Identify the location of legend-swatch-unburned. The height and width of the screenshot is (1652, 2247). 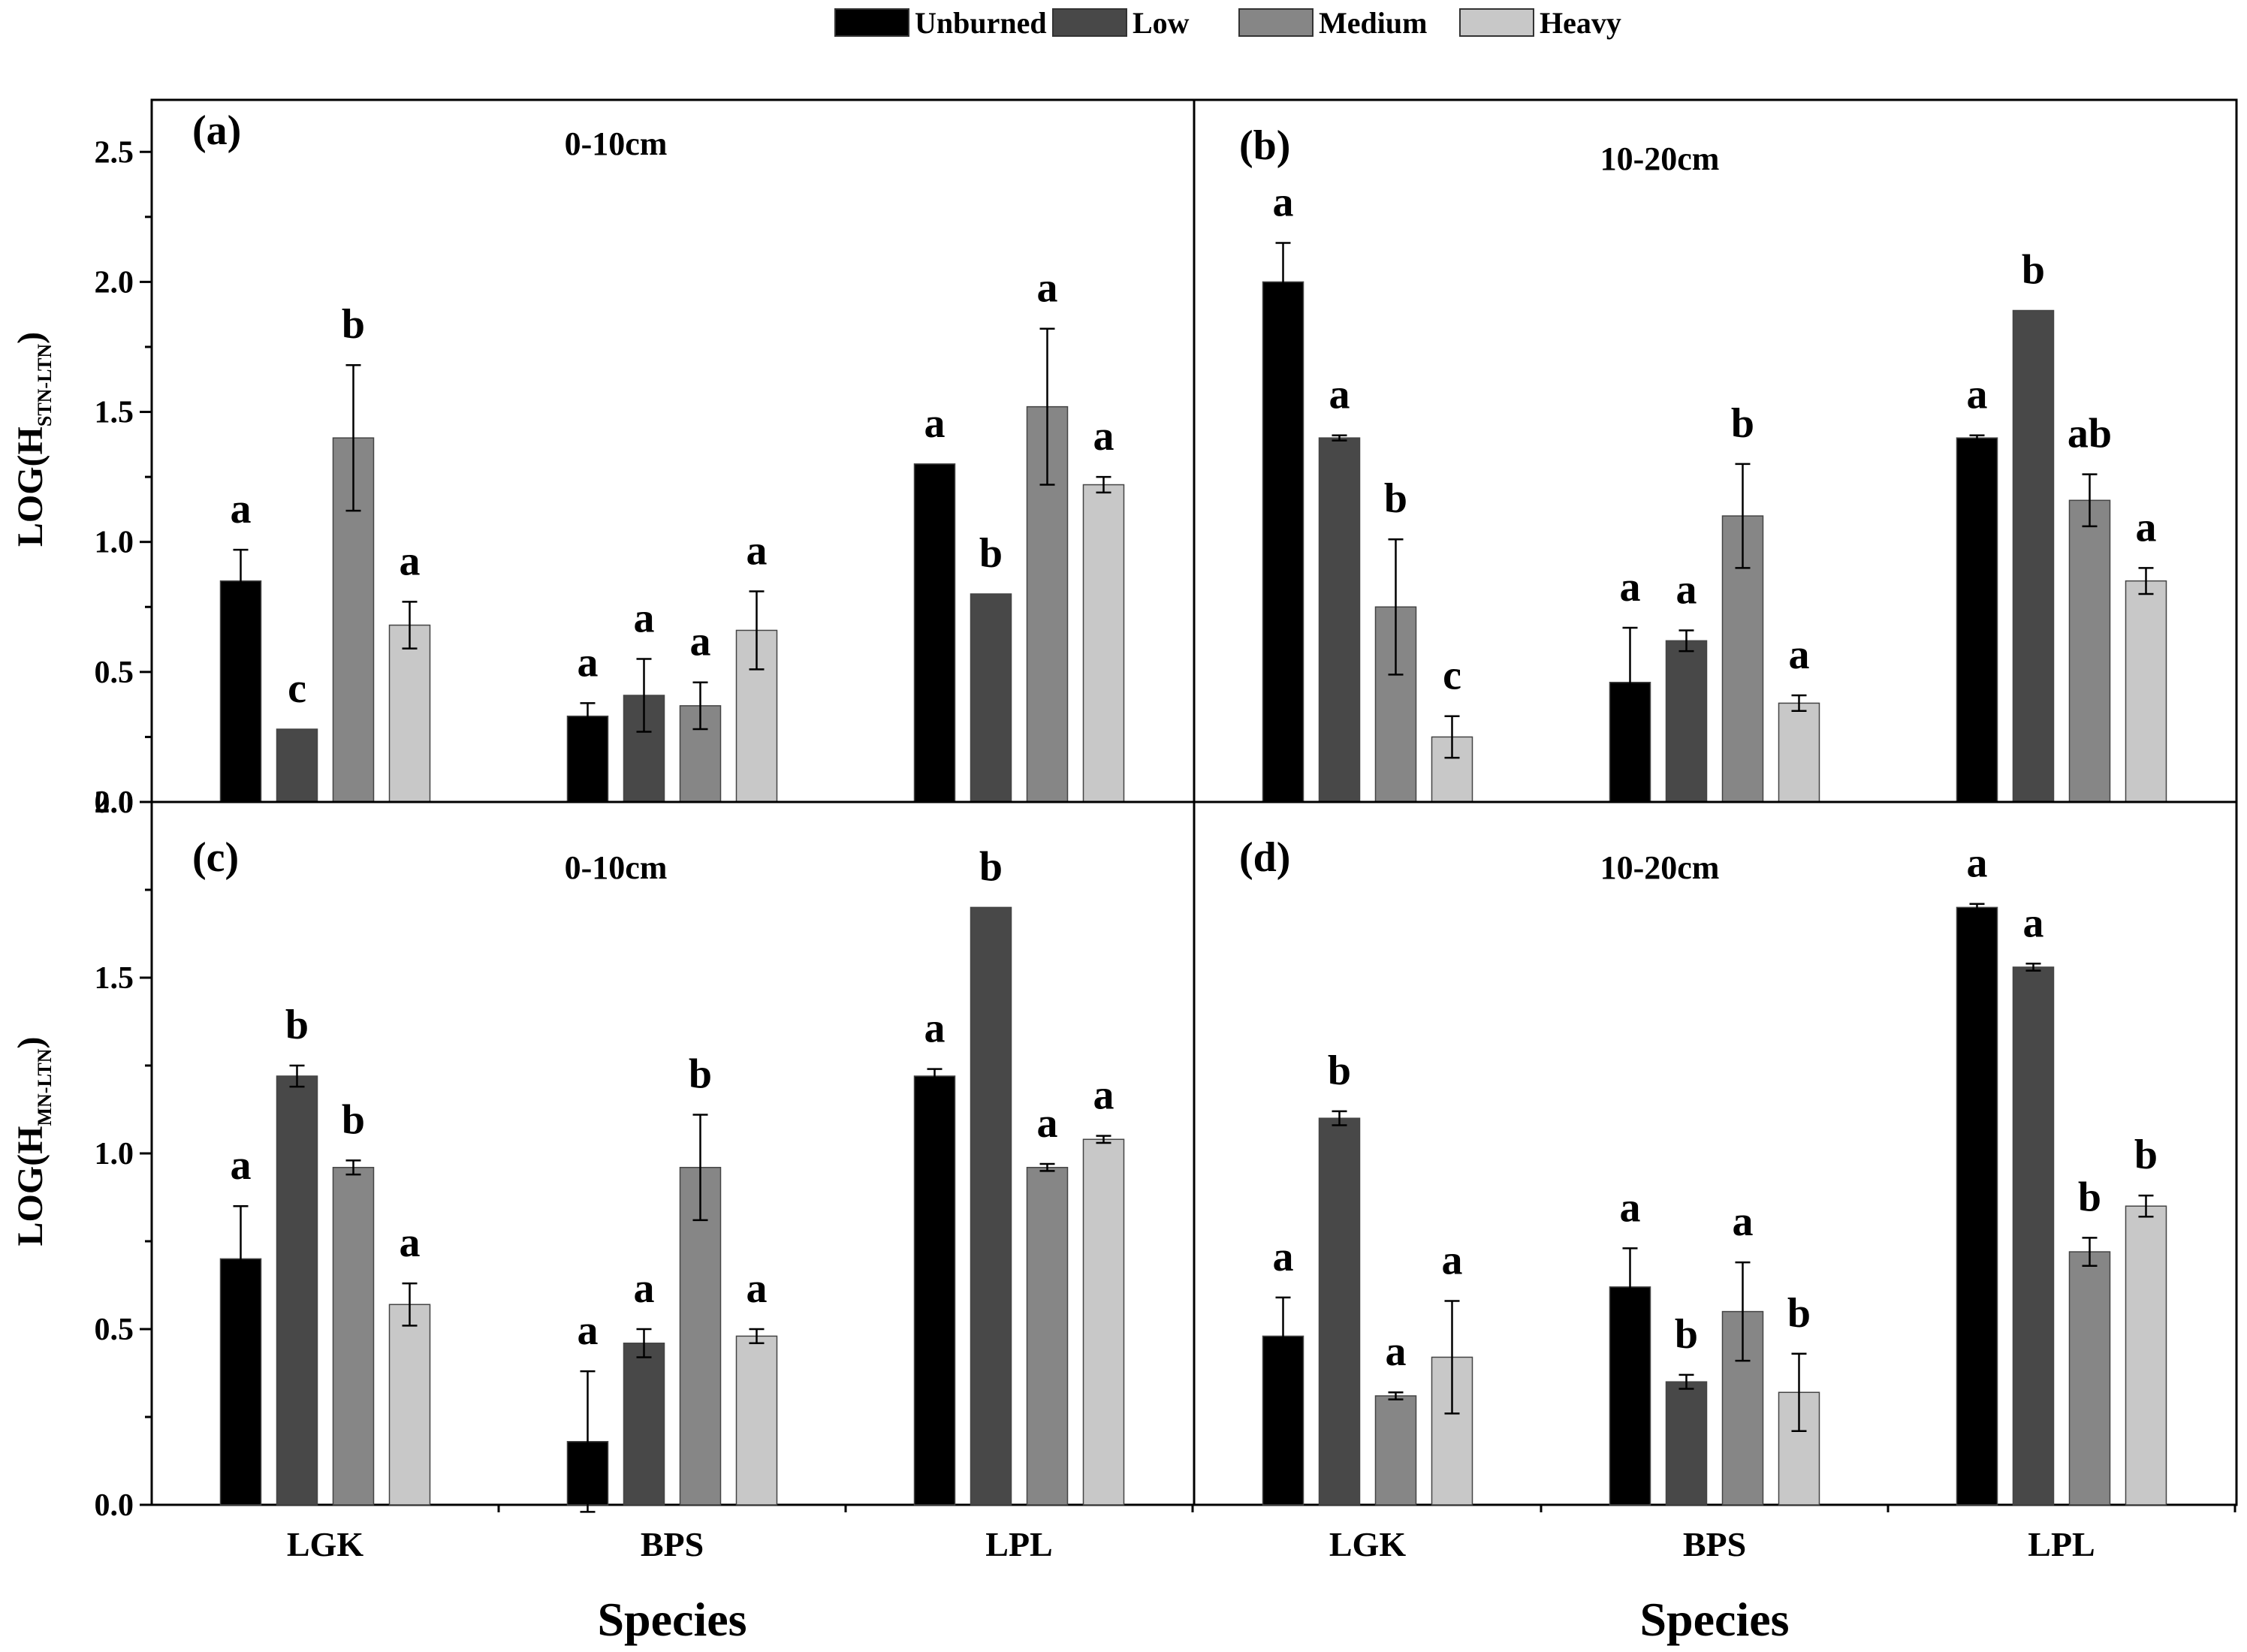
(871, 22).